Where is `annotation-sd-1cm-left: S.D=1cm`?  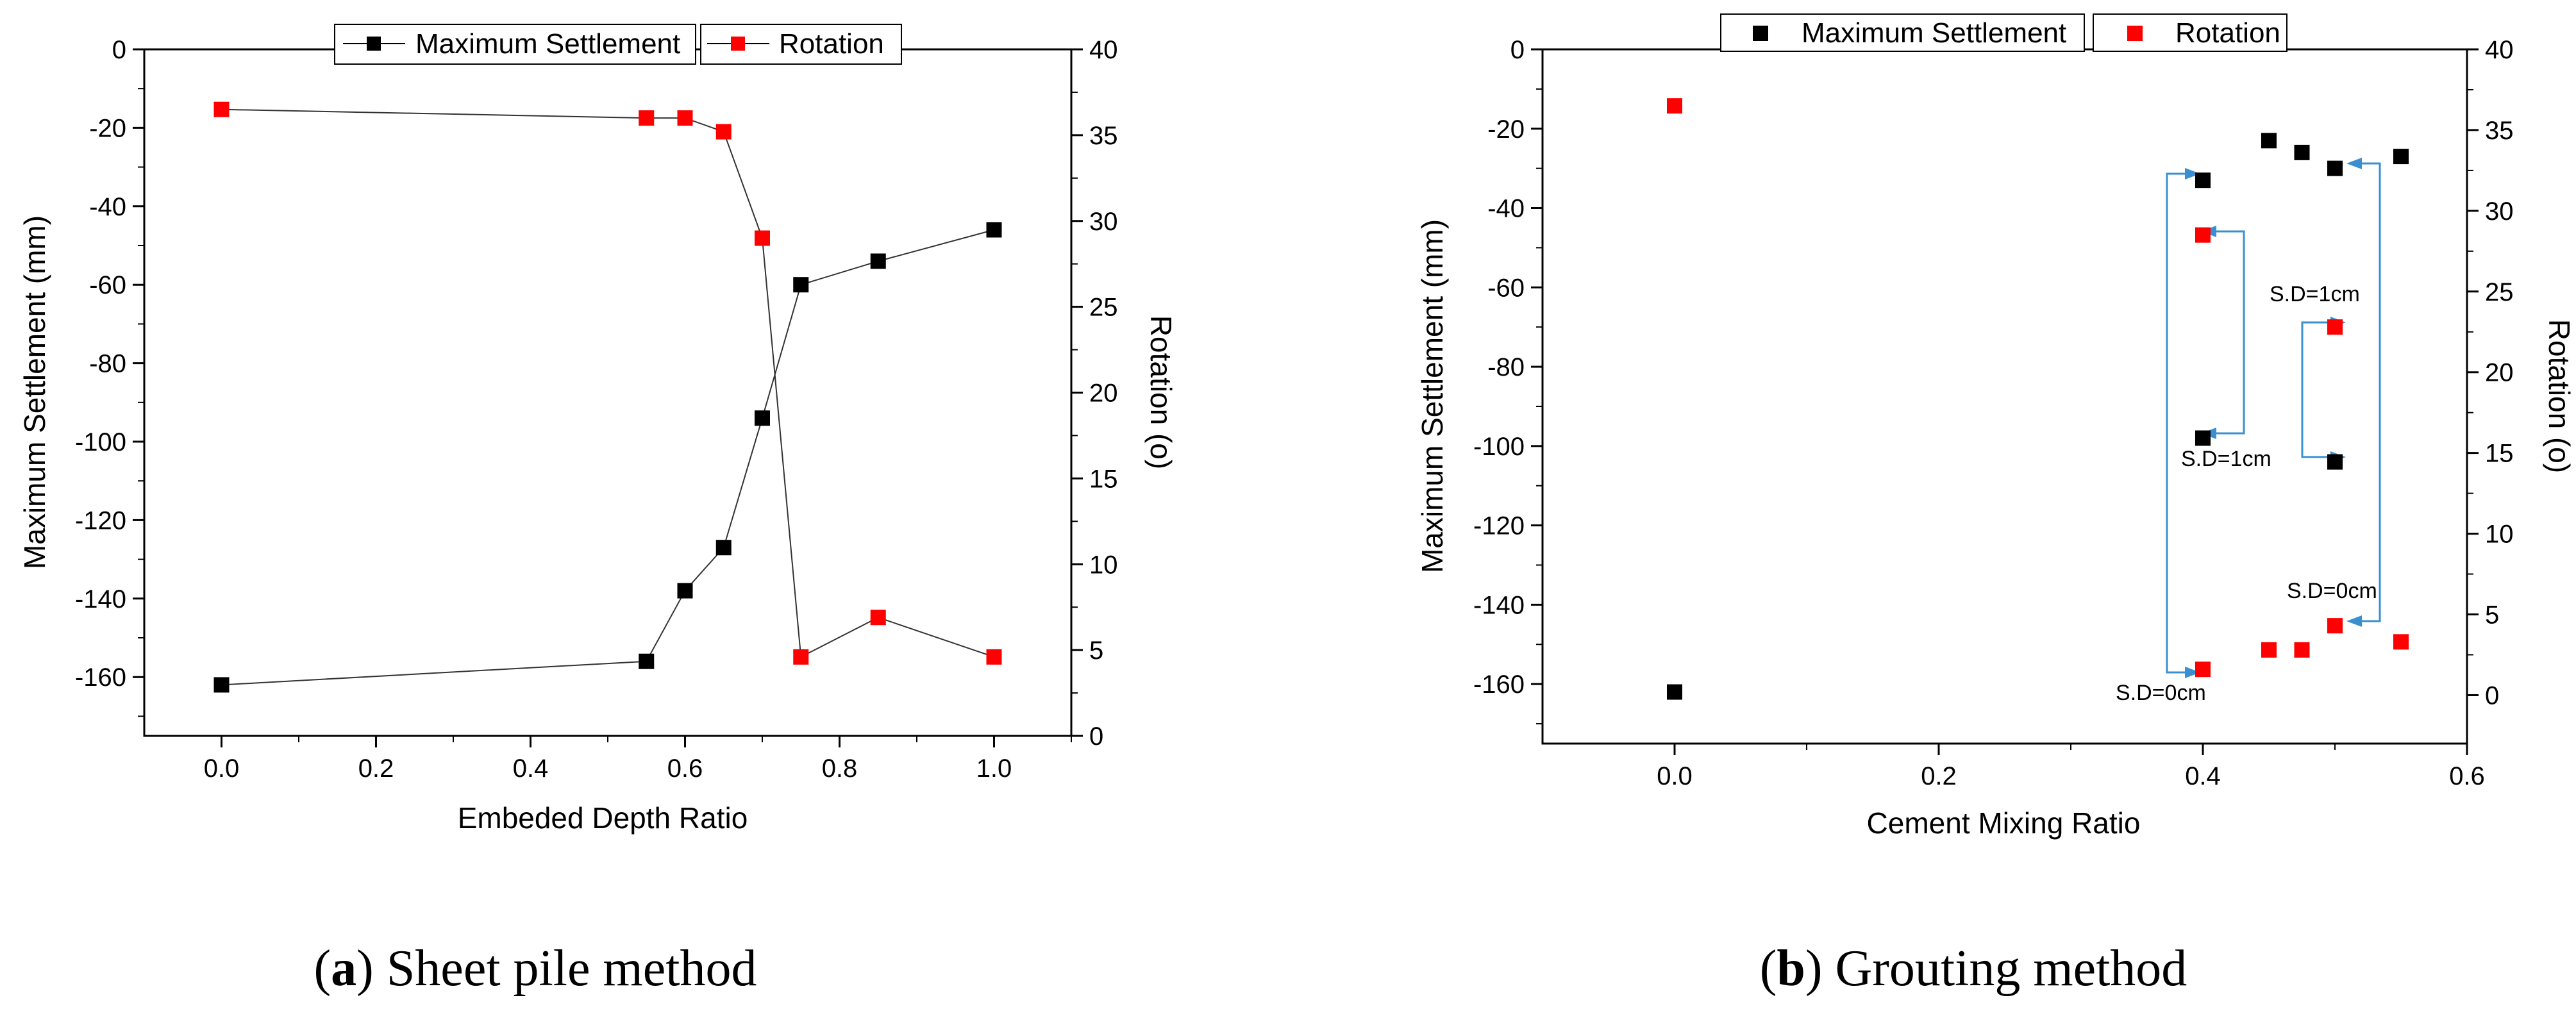 annotation-sd-1cm-left: S.D=1cm is located at coordinates (2226, 459).